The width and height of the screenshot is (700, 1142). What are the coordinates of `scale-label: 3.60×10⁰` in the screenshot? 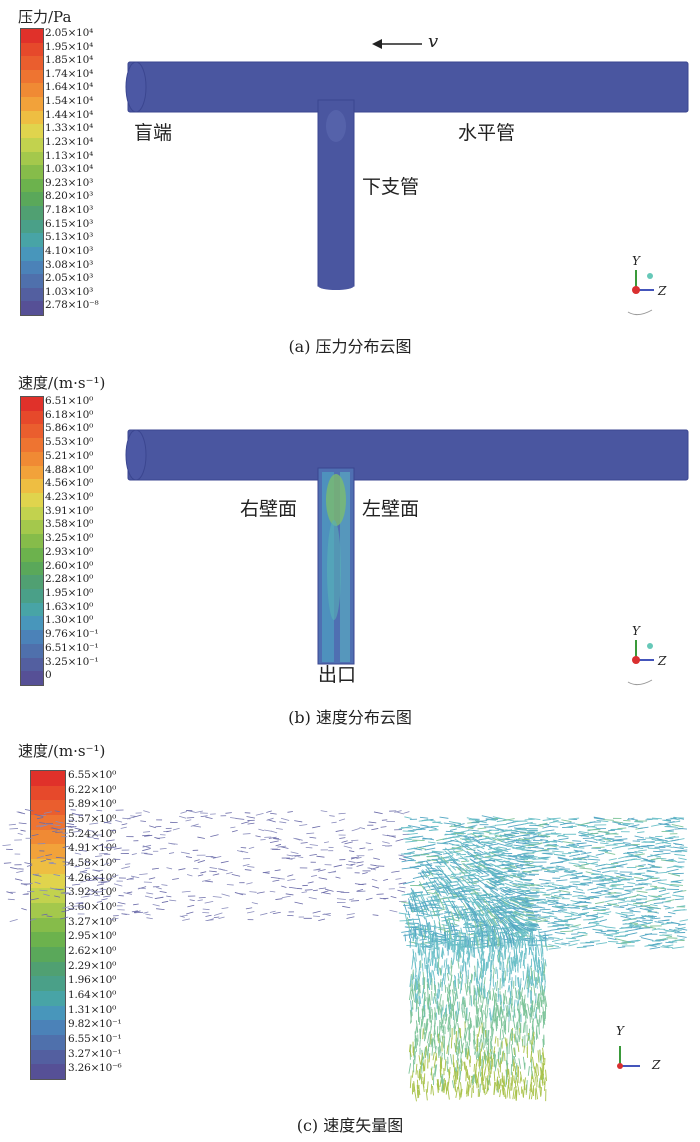 It's located at (92, 907).